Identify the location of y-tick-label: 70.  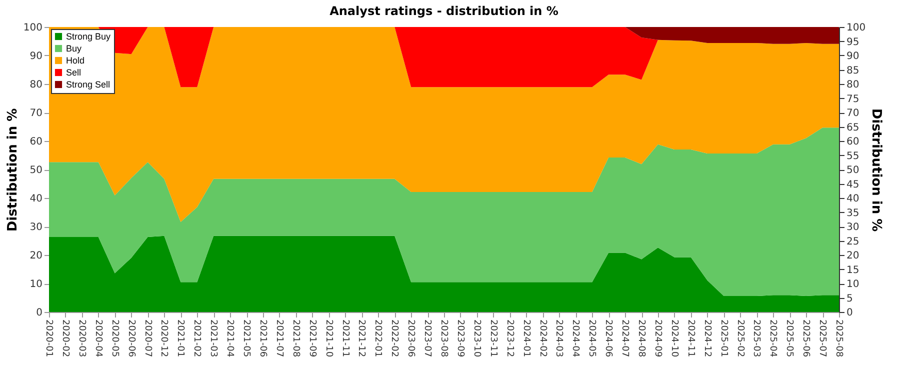
(36, 113).